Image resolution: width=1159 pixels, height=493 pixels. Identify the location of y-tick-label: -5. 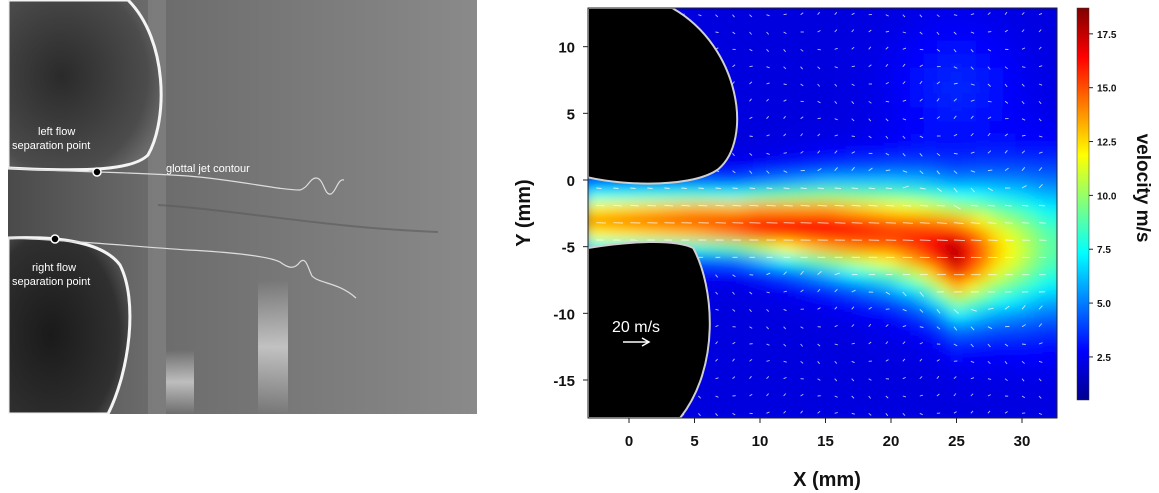
(568, 248).